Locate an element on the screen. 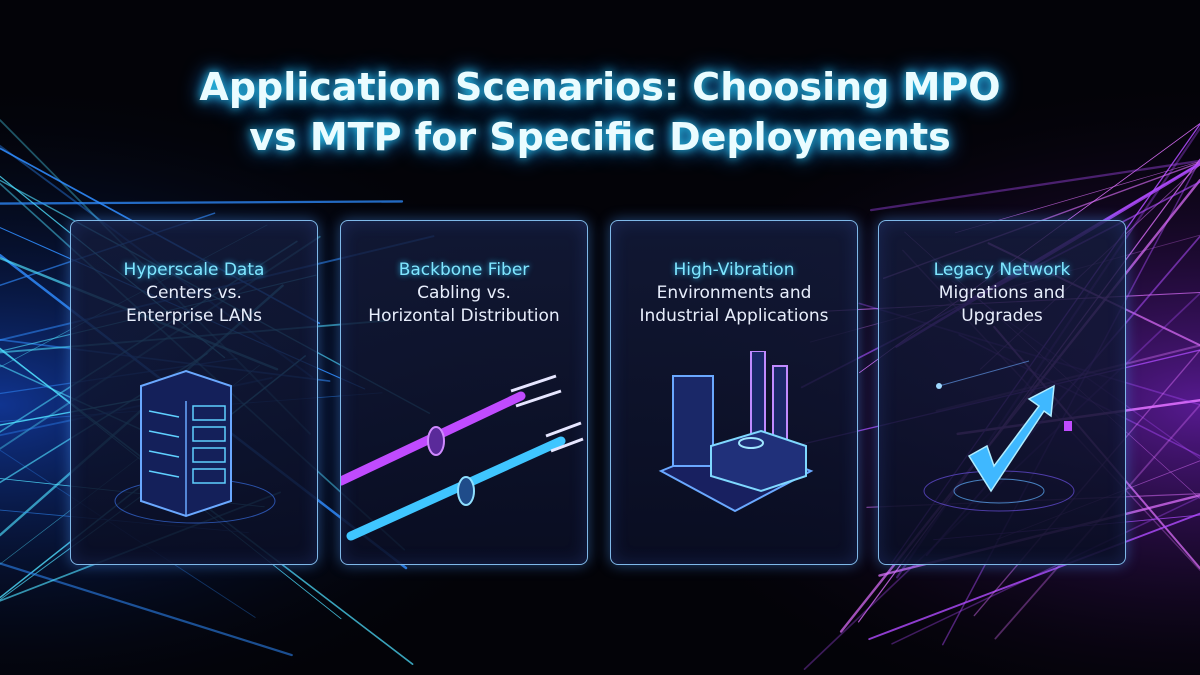 Image resolution: width=1200 pixels, height=675 pixels. card: Legacy Network Migrations and Upgrades is located at coordinates (1002, 392).